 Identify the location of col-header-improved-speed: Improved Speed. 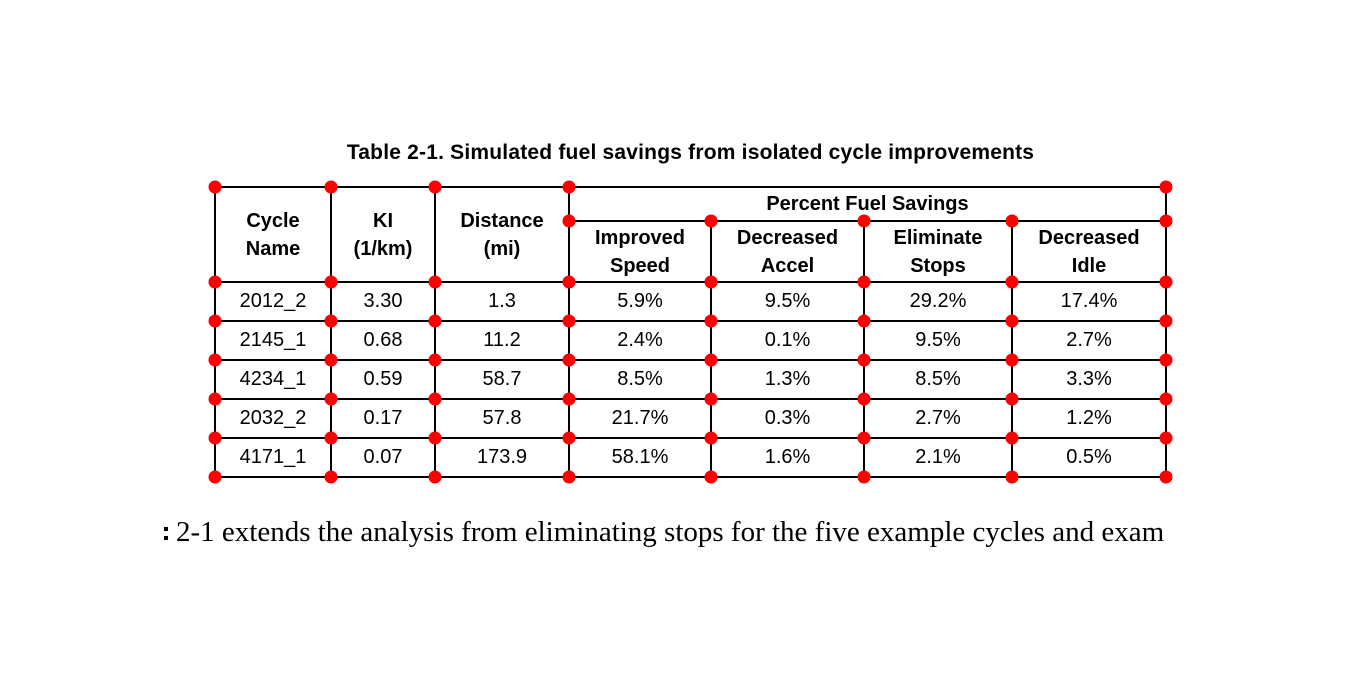
(640, 251).